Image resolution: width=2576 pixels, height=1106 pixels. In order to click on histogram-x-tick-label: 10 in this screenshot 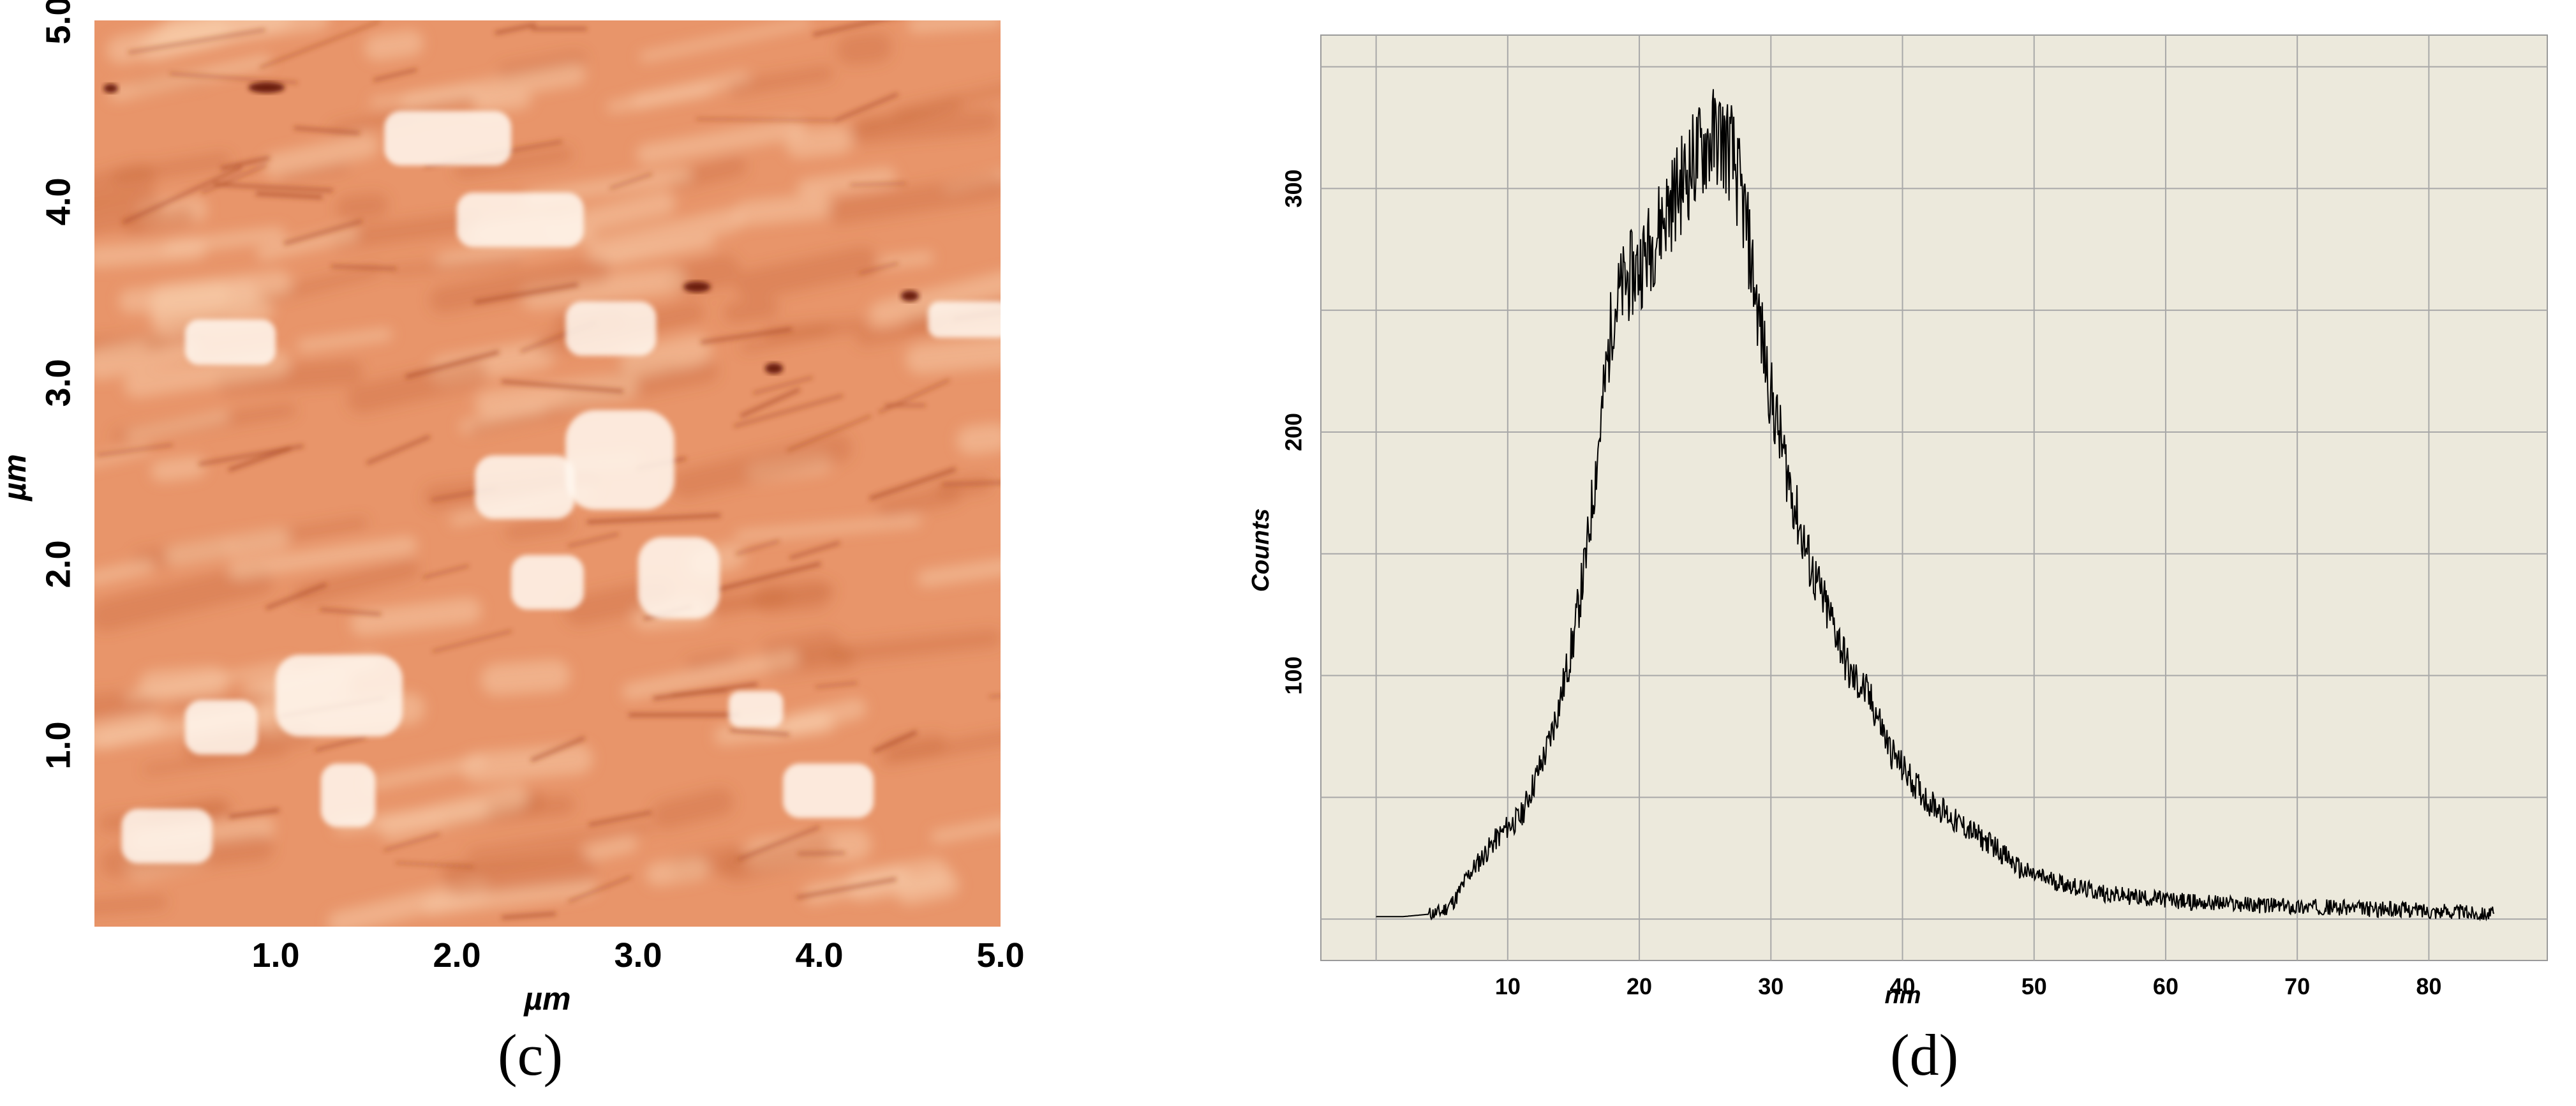, I will do `click(1508, 986)`.